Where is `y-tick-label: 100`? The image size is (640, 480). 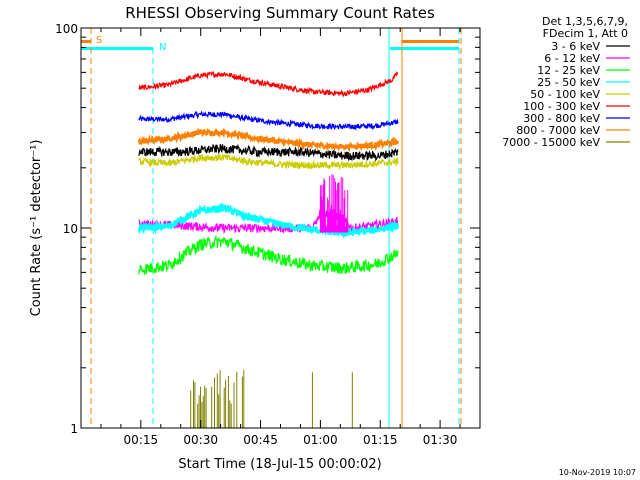 y-tick-label: 100 is located at coordinates (66, 29).